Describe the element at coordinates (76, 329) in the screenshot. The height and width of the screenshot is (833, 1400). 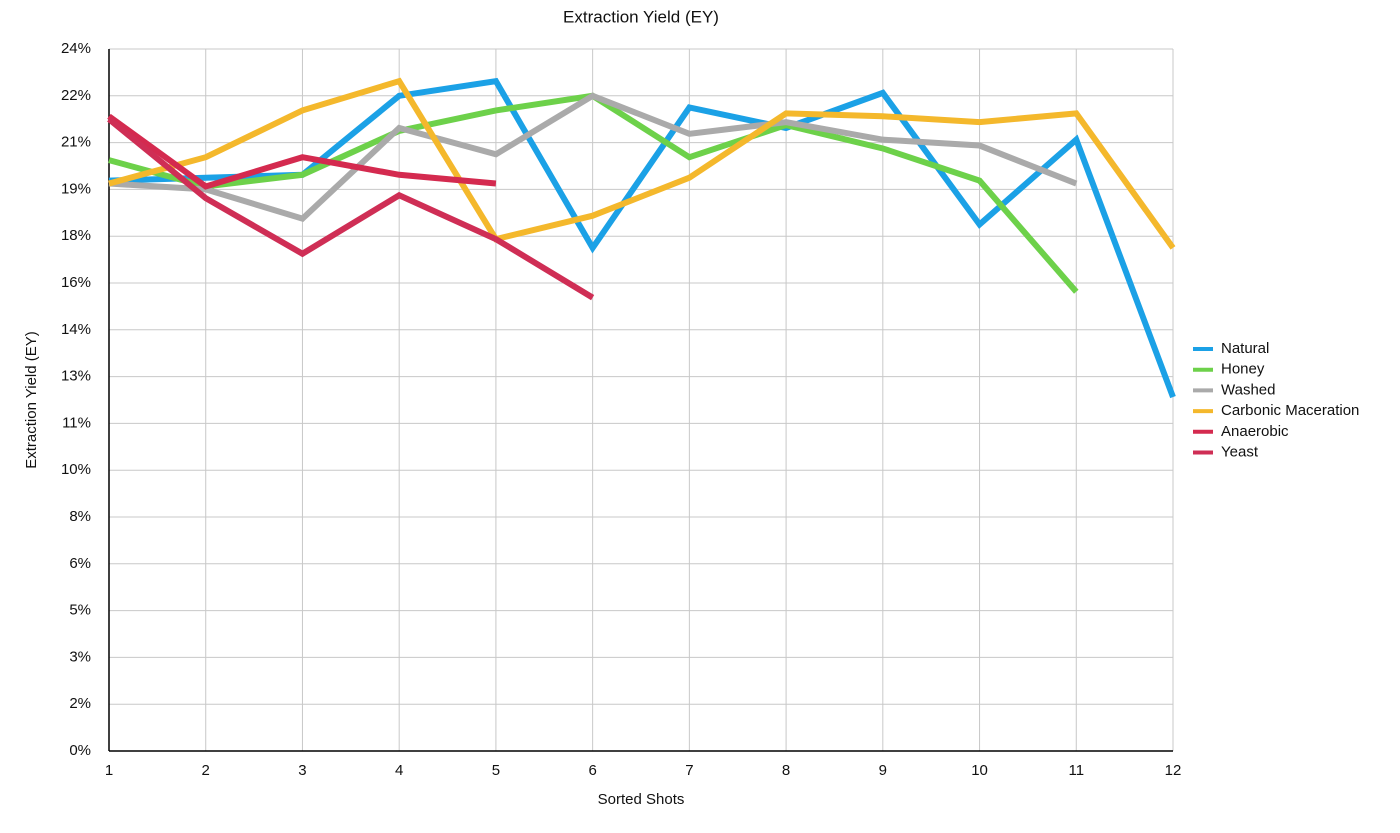
I see `y-tick-label: 14%` at that location.